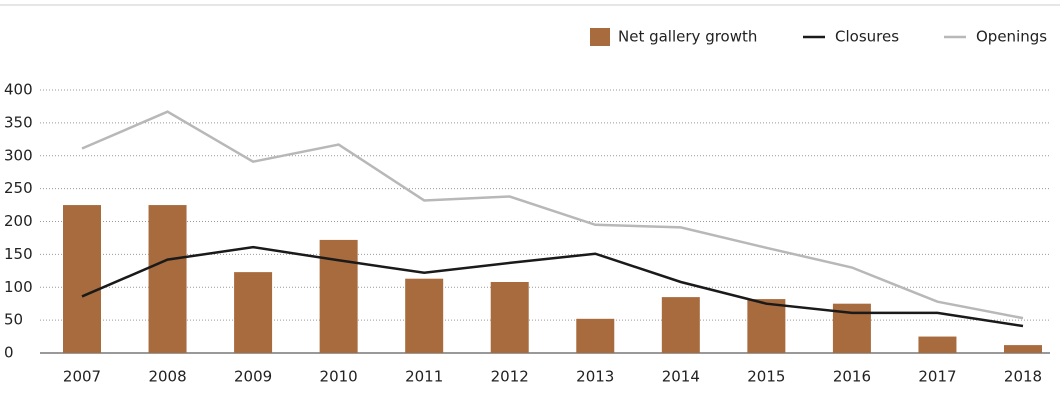  I want to click on legend-label: Closures, so click(867, 37).